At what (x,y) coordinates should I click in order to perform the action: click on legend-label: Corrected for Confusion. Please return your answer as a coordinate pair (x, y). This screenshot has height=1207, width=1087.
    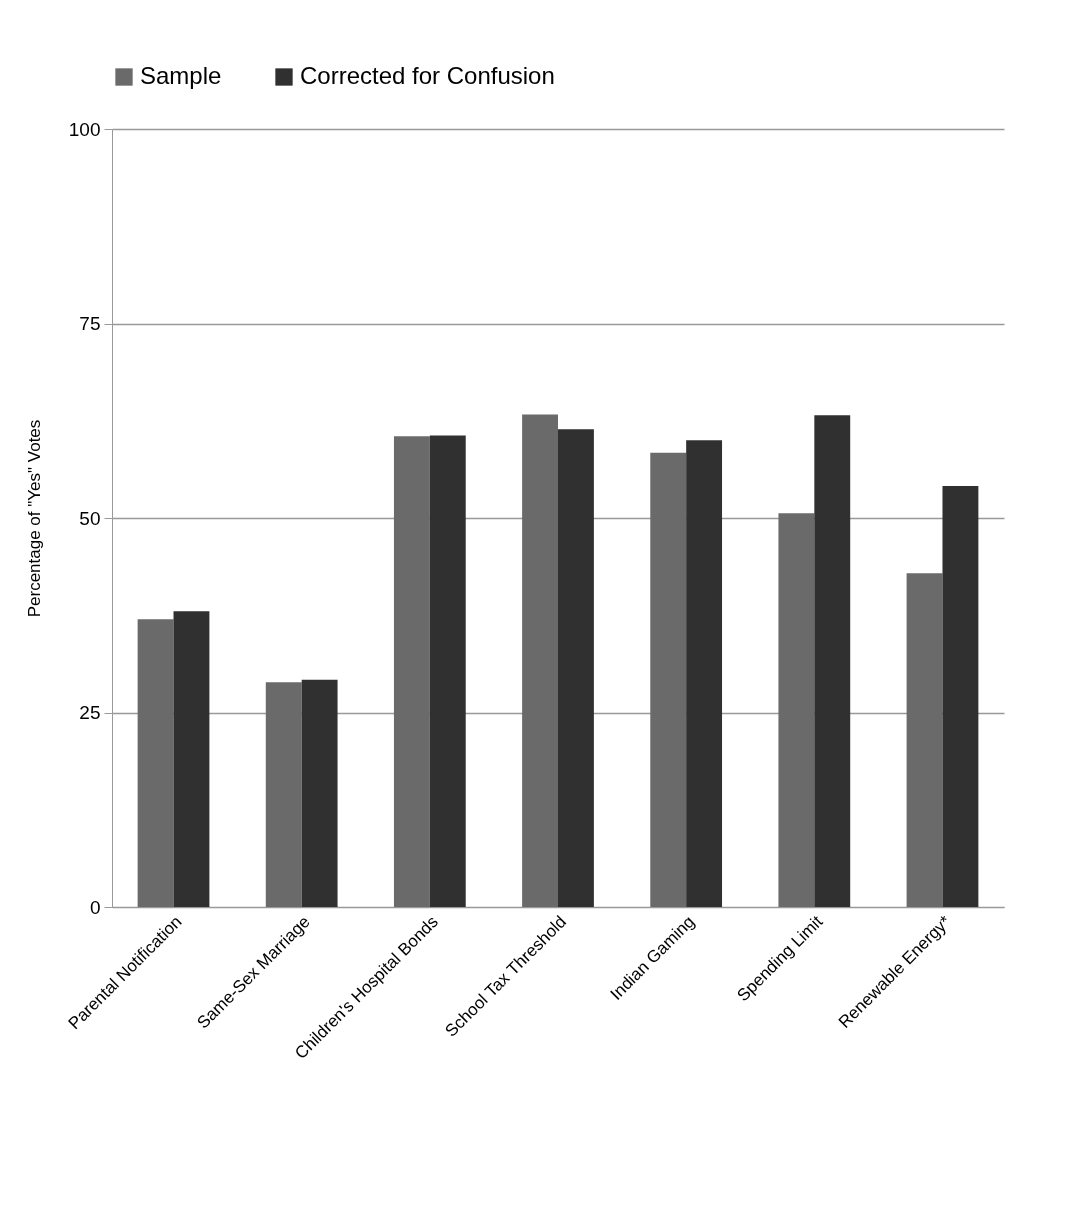
    Looking at the image, I should click on (427, 75).